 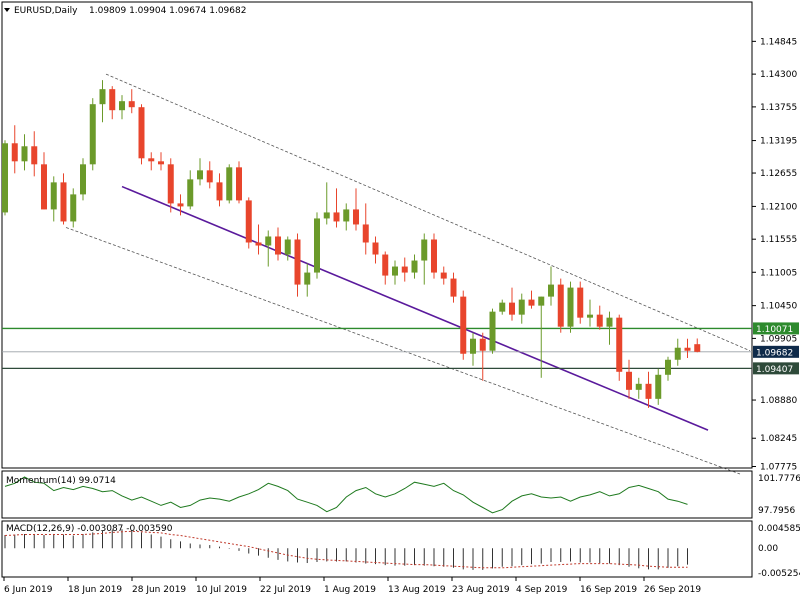 I want to click on price-axis-tick-label: 1.12655, so click(x=778, y=174).